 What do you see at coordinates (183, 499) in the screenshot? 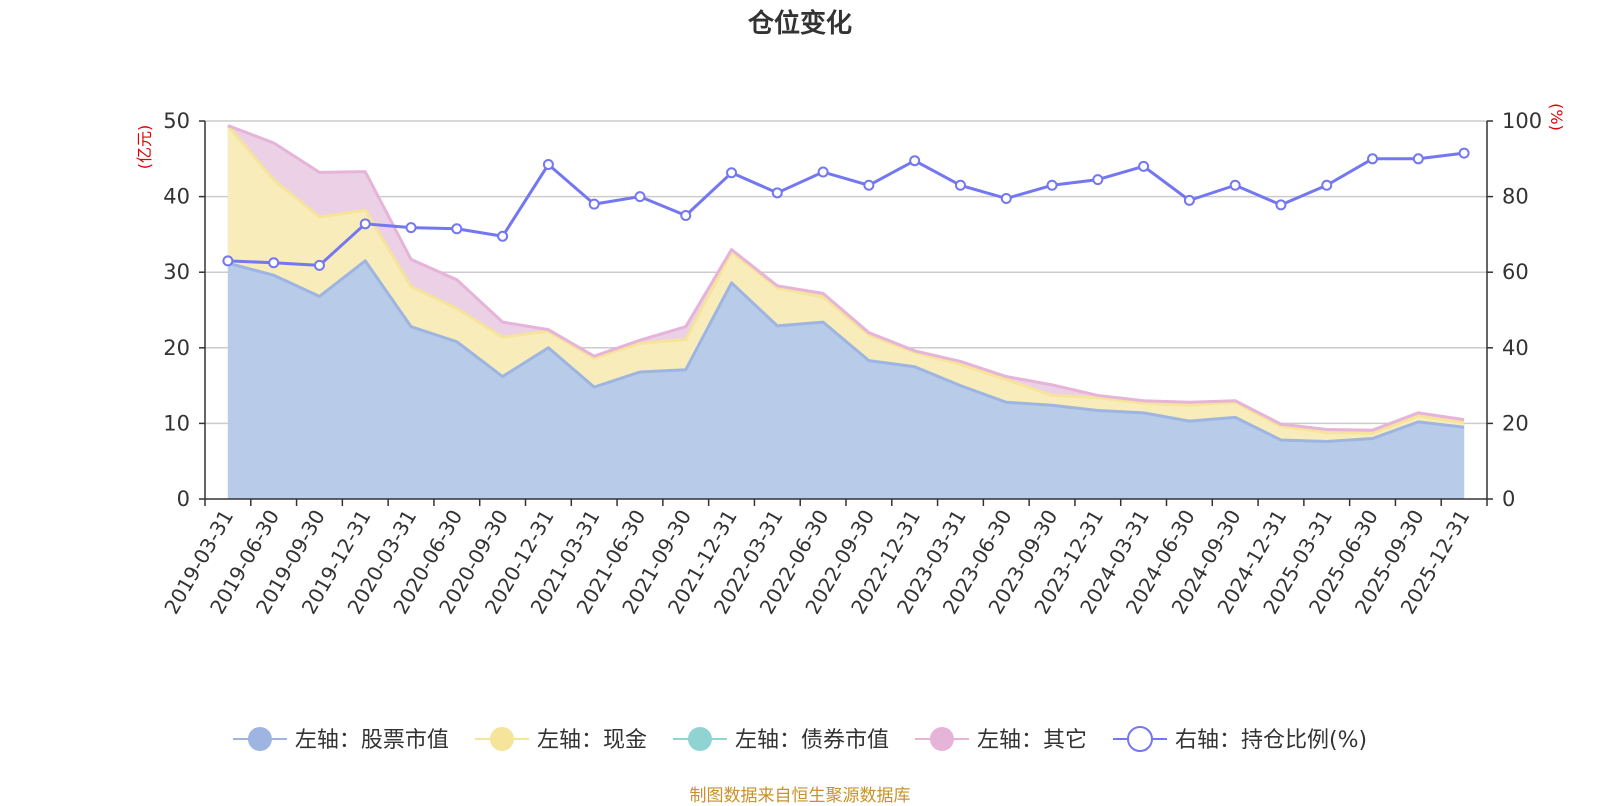
I see `left-tick-label: 0` at bounding box center [183, 499].